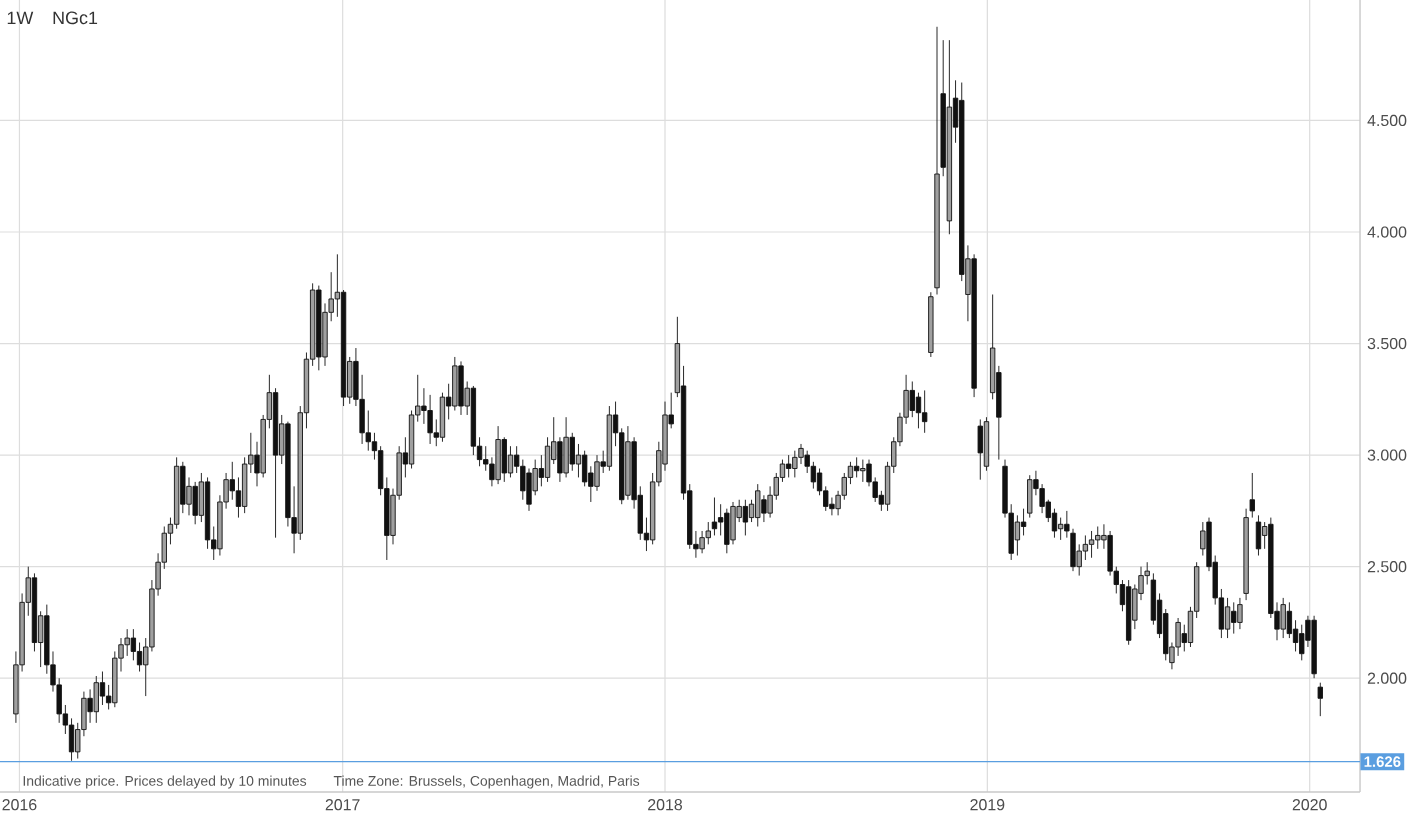  What do you see at coordinates (75, 18) in the screenshot?
I see `chart-subtitle: NGc1` at bounding box center [75, 18].